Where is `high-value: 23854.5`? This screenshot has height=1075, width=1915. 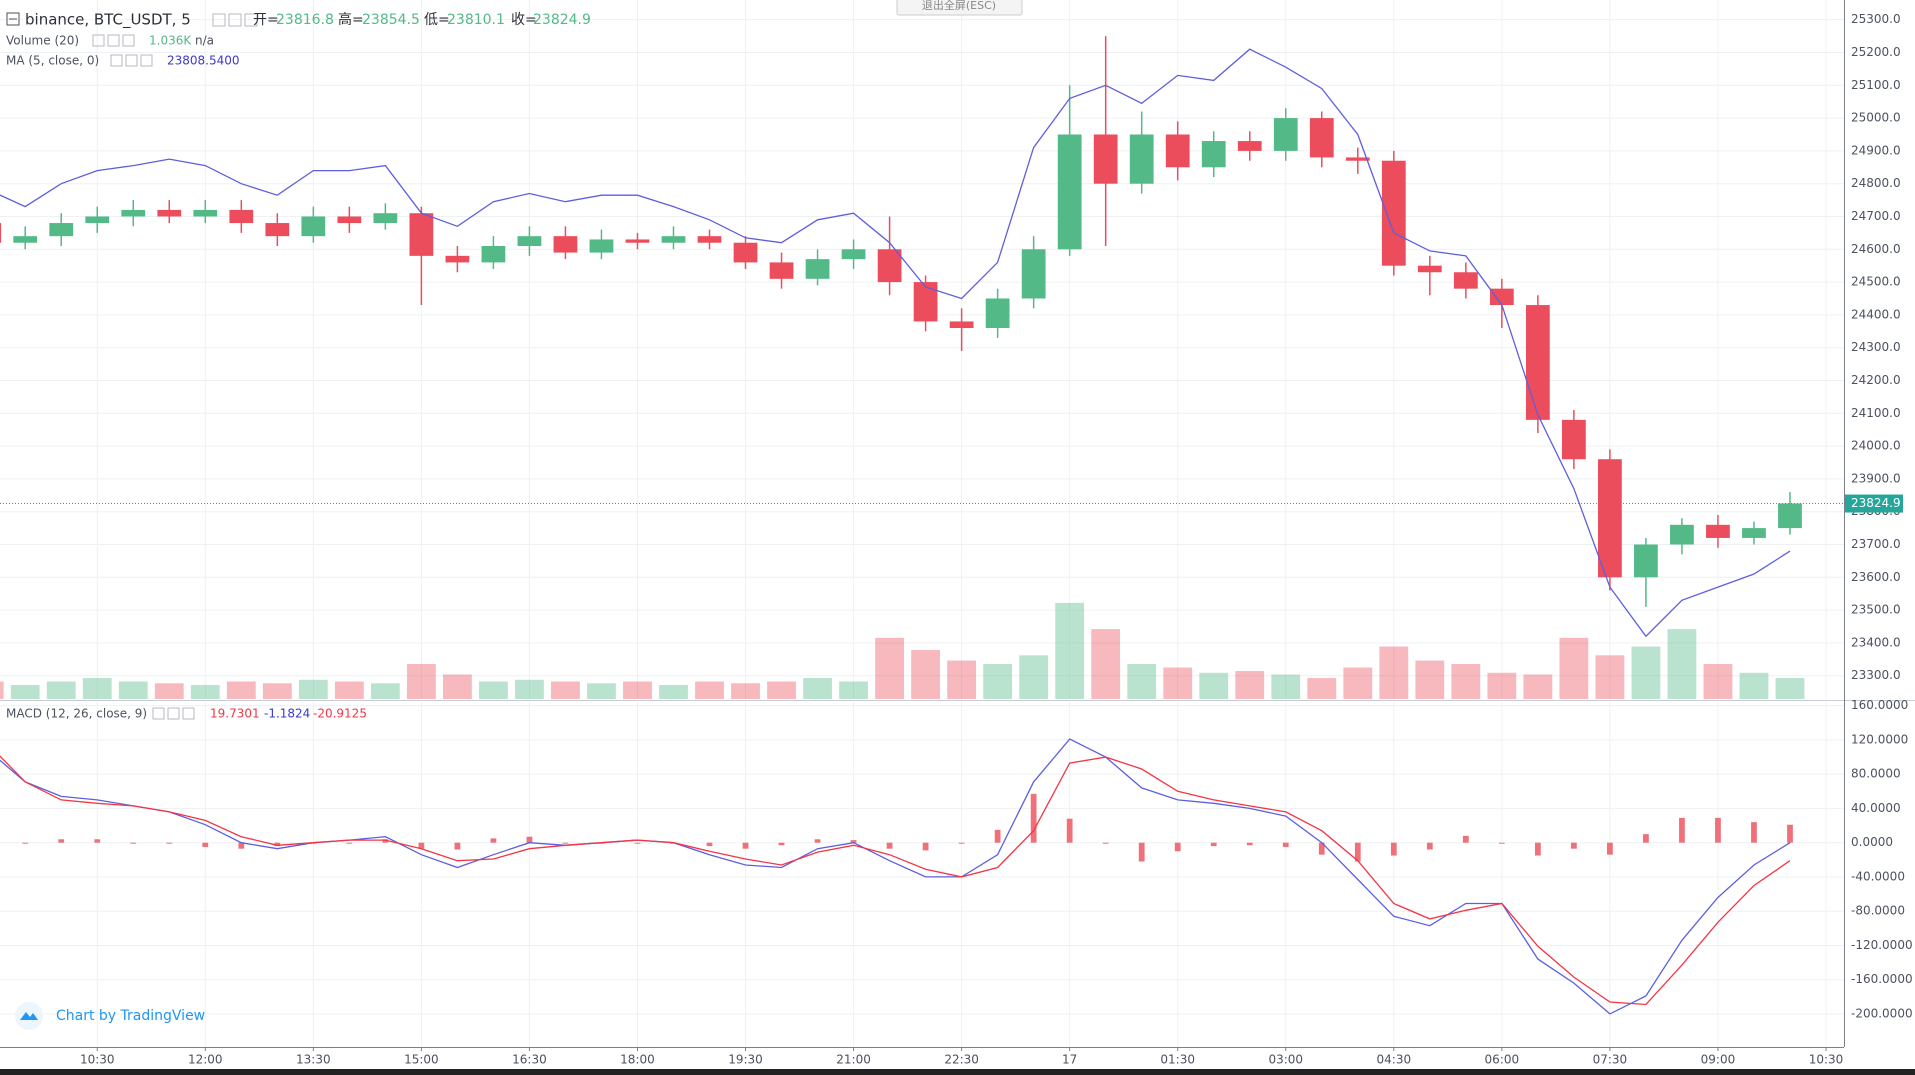 high-value: 23854.5 is located at coordinates (391, 20).